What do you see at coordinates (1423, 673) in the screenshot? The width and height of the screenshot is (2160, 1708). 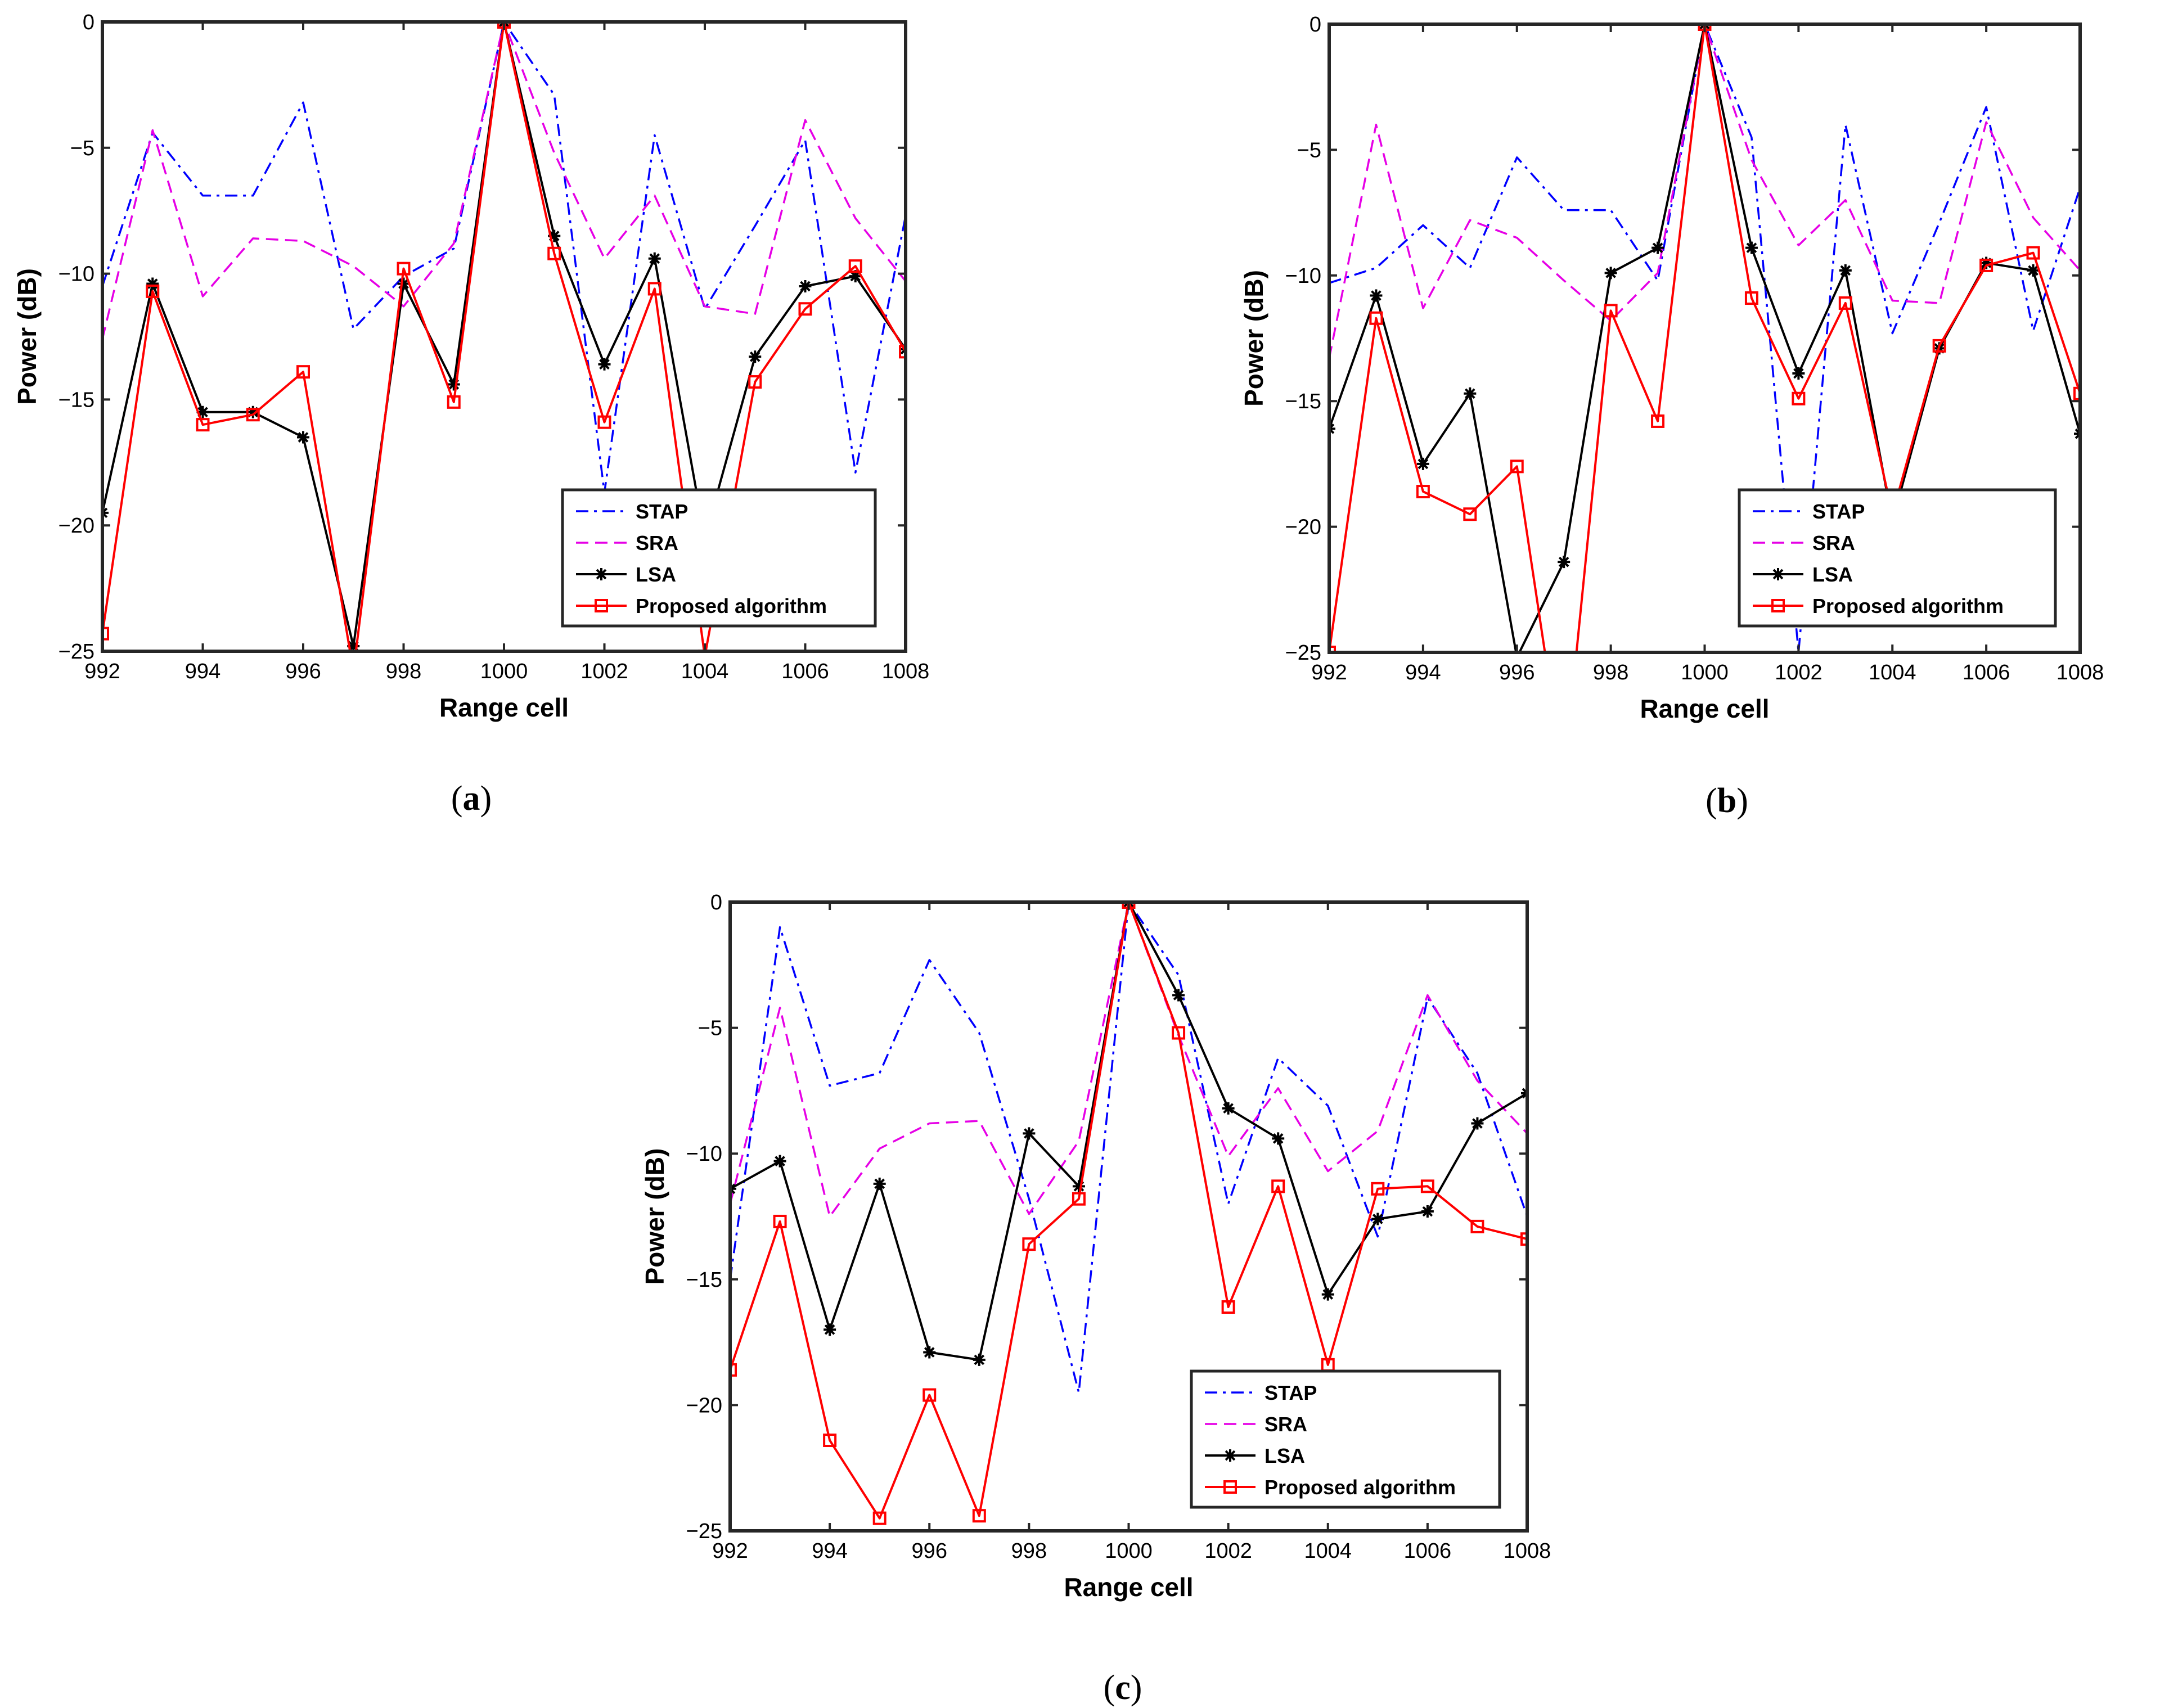 I see `x-tick-label-994-b: 994` at bounding box center [1423, 673].